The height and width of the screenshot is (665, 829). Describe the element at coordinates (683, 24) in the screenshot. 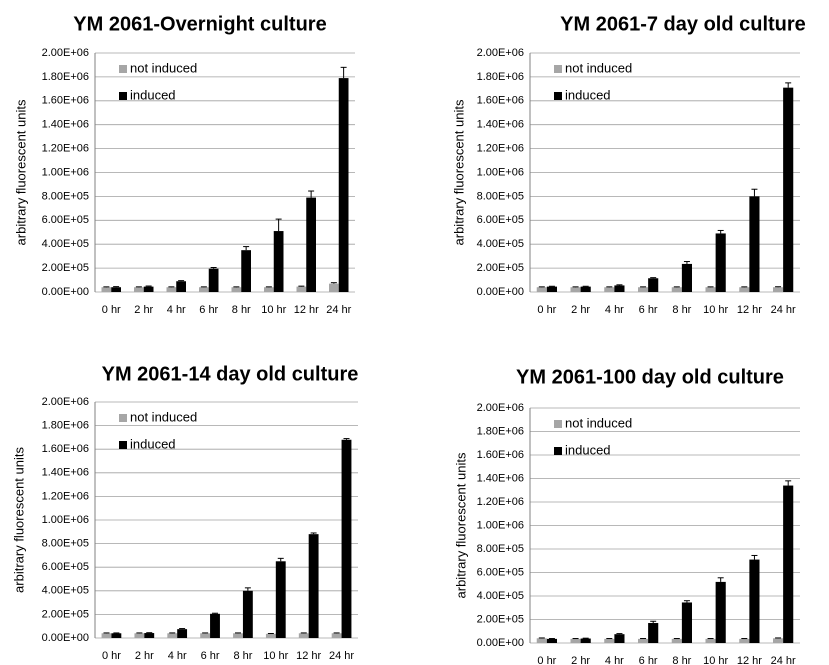

I see `chart-title: YM 2061-7 day old culture` at that location.